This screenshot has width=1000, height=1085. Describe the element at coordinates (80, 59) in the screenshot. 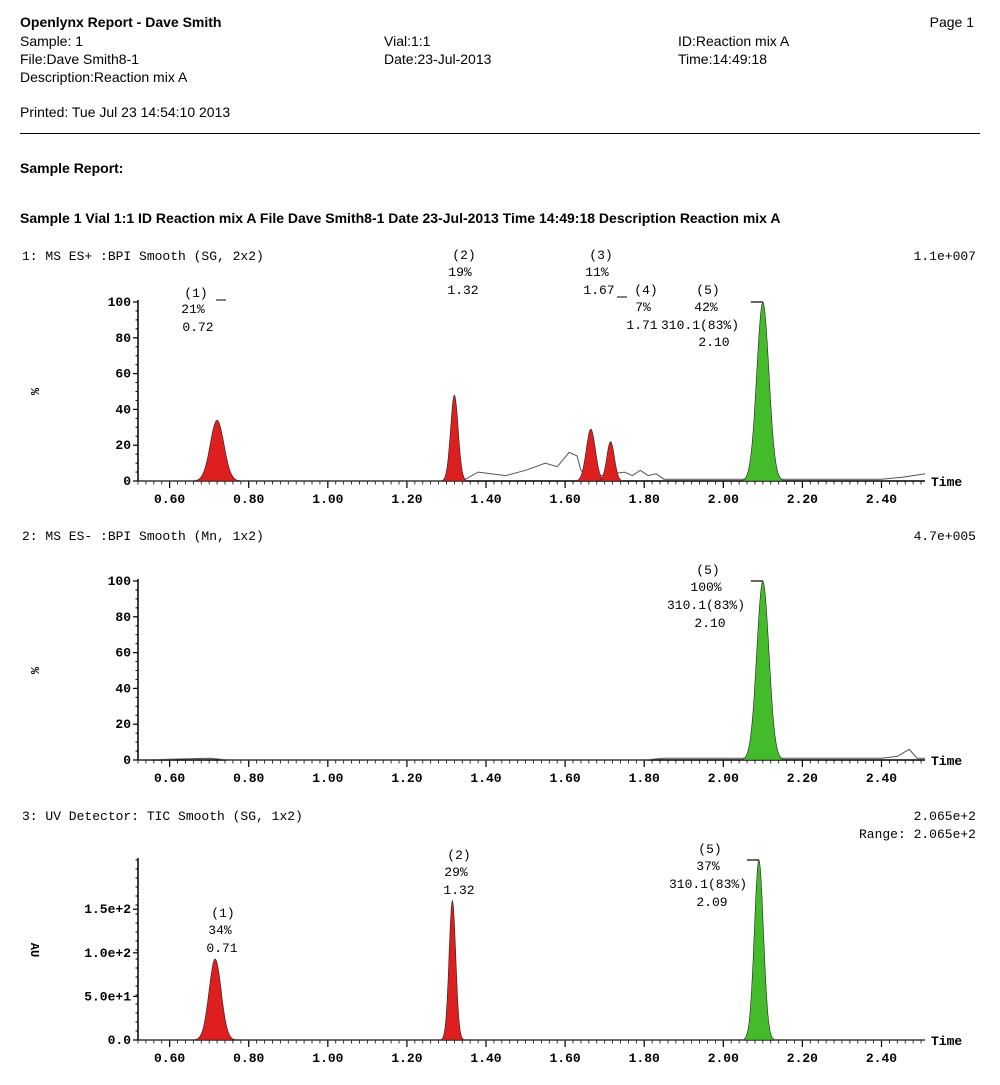

I see `file-name: File:Dave Smith8-1` at that location.